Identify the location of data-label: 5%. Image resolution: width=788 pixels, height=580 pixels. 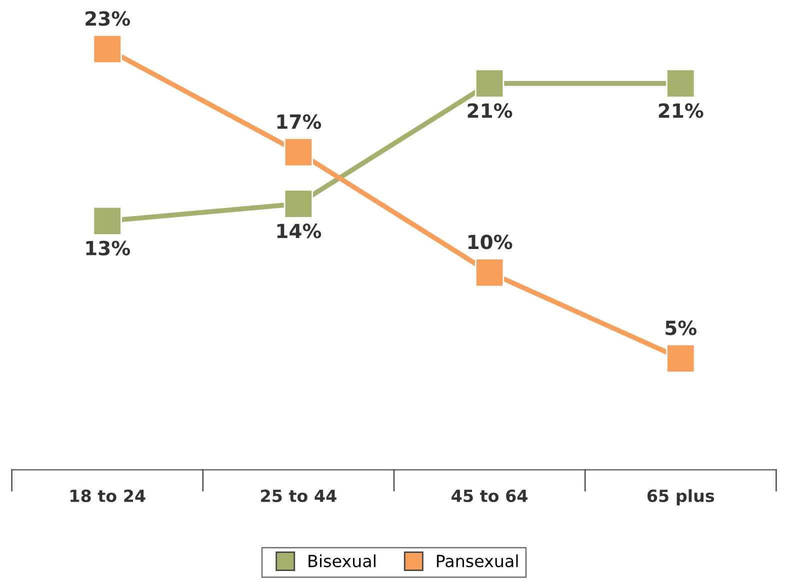
(681, 328).